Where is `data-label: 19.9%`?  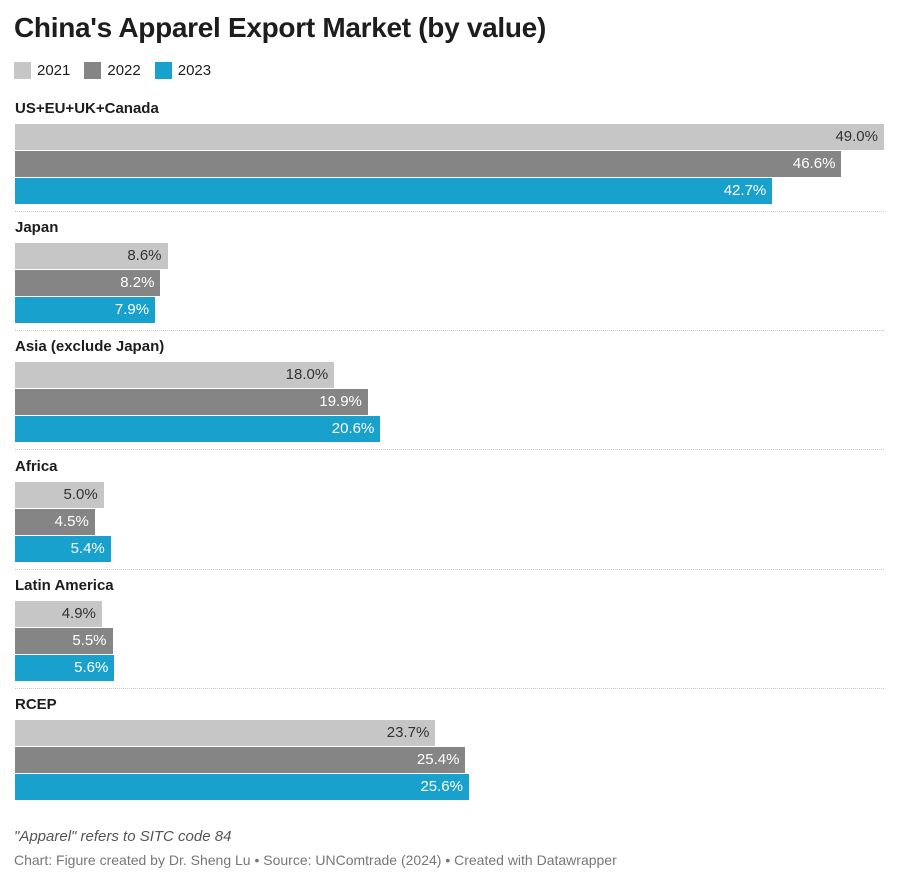
data-label: 19.9% is located at coordinates (340, 402).